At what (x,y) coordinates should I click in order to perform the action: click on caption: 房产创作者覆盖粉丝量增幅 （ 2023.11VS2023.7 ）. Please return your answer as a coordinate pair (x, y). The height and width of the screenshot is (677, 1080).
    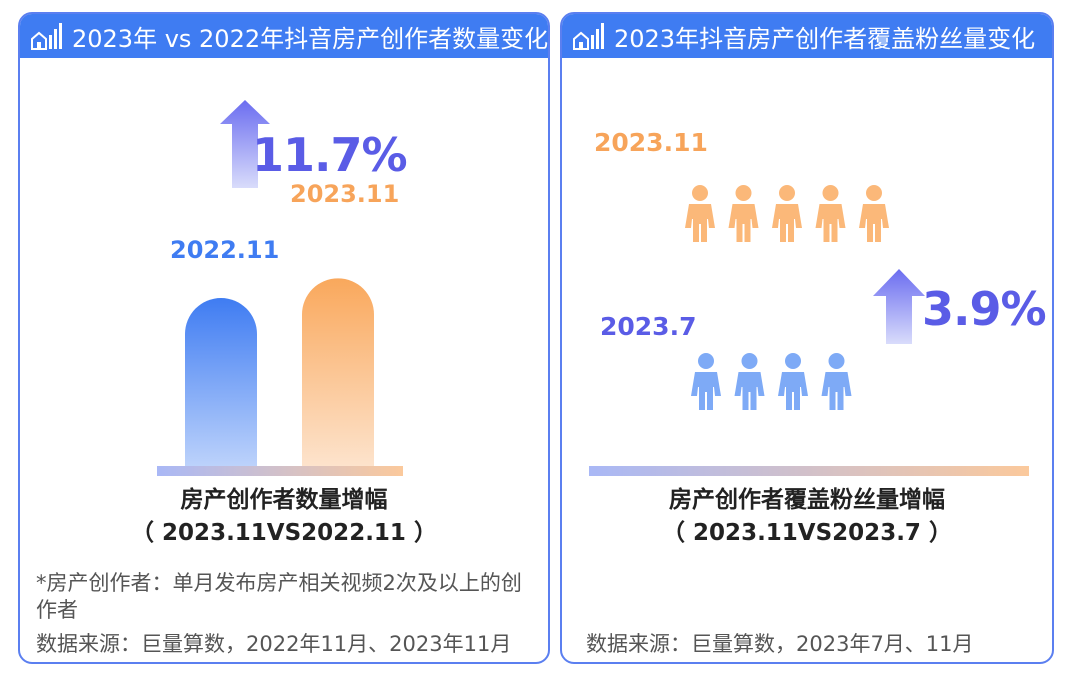
    Looking at the image, I should click on (807, 517).